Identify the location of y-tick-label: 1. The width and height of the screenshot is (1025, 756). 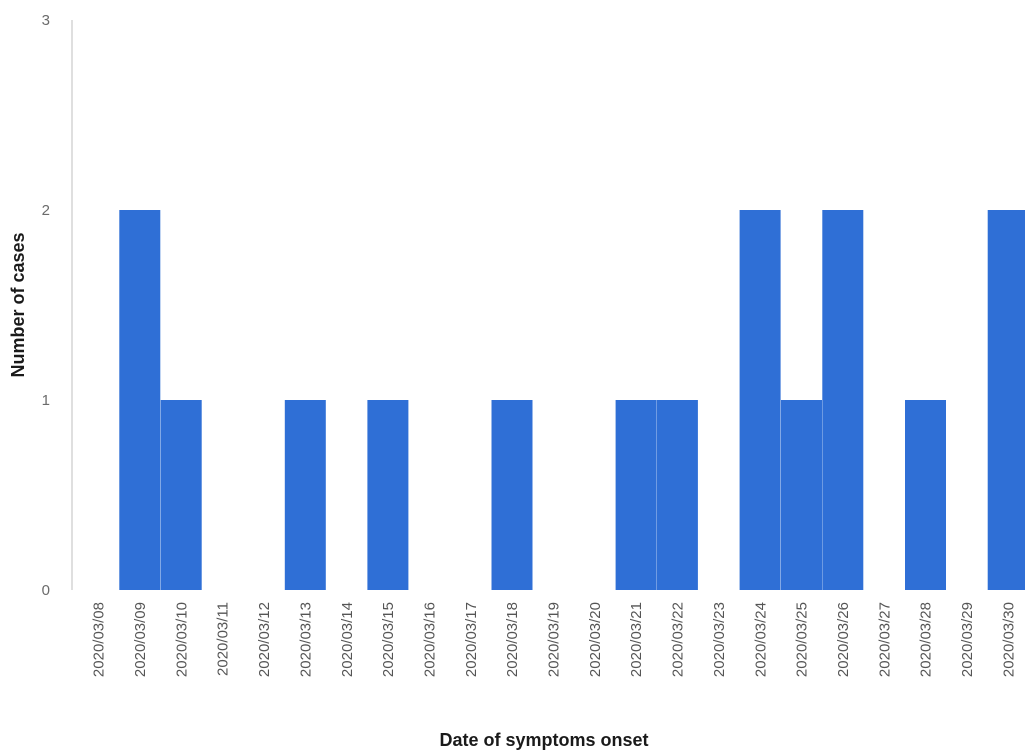
(46, 400).